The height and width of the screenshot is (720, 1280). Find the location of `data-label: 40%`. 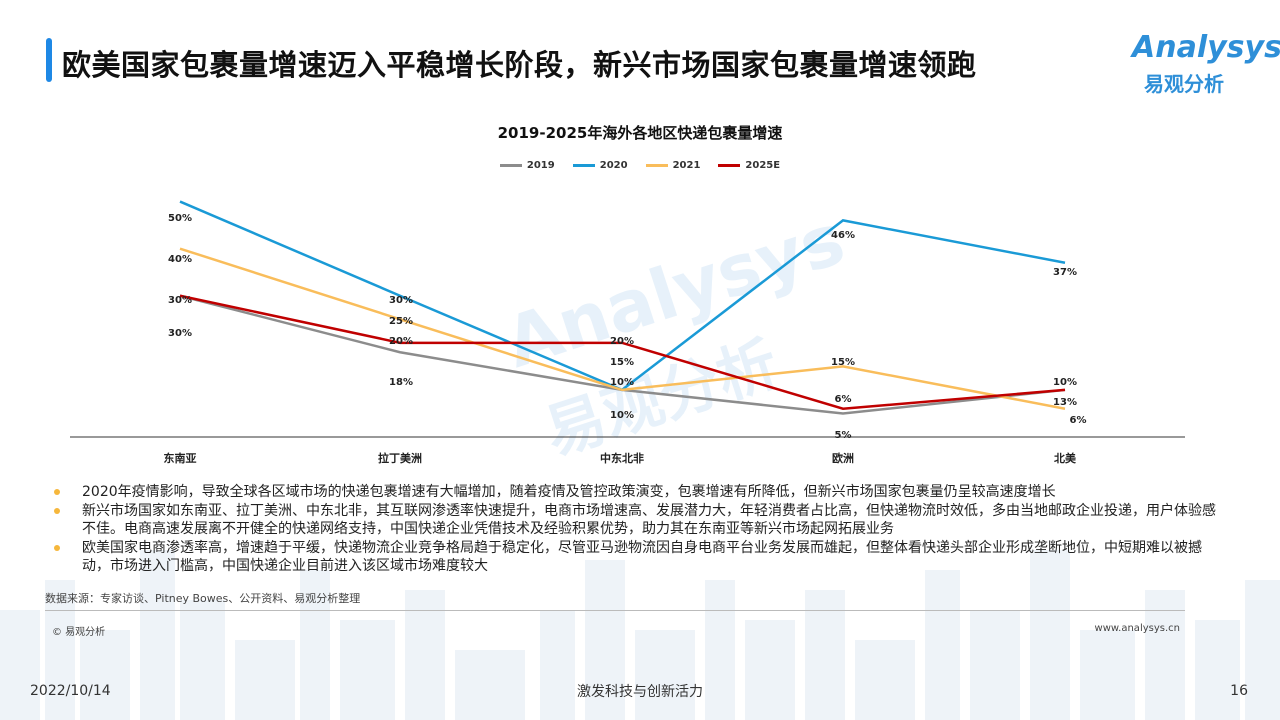

data-label: 40% is located at coordinates (180, 259).